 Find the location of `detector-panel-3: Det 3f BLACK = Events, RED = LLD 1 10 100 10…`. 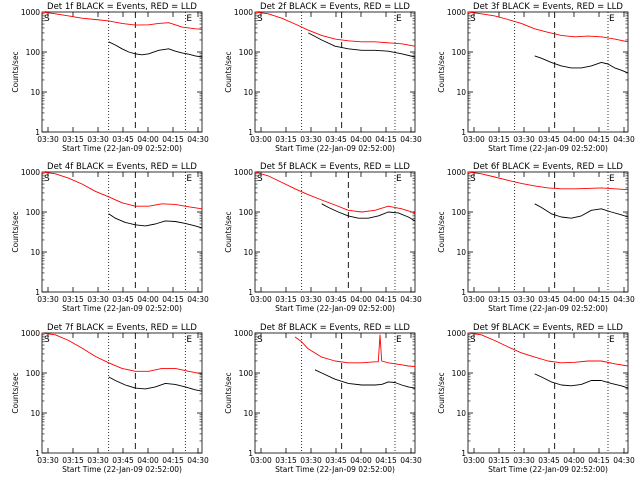

detector-panel-3: Det 3f BLACK = Events, RED = LLD 1 10 100 10… is located at coordinates (536, 77).